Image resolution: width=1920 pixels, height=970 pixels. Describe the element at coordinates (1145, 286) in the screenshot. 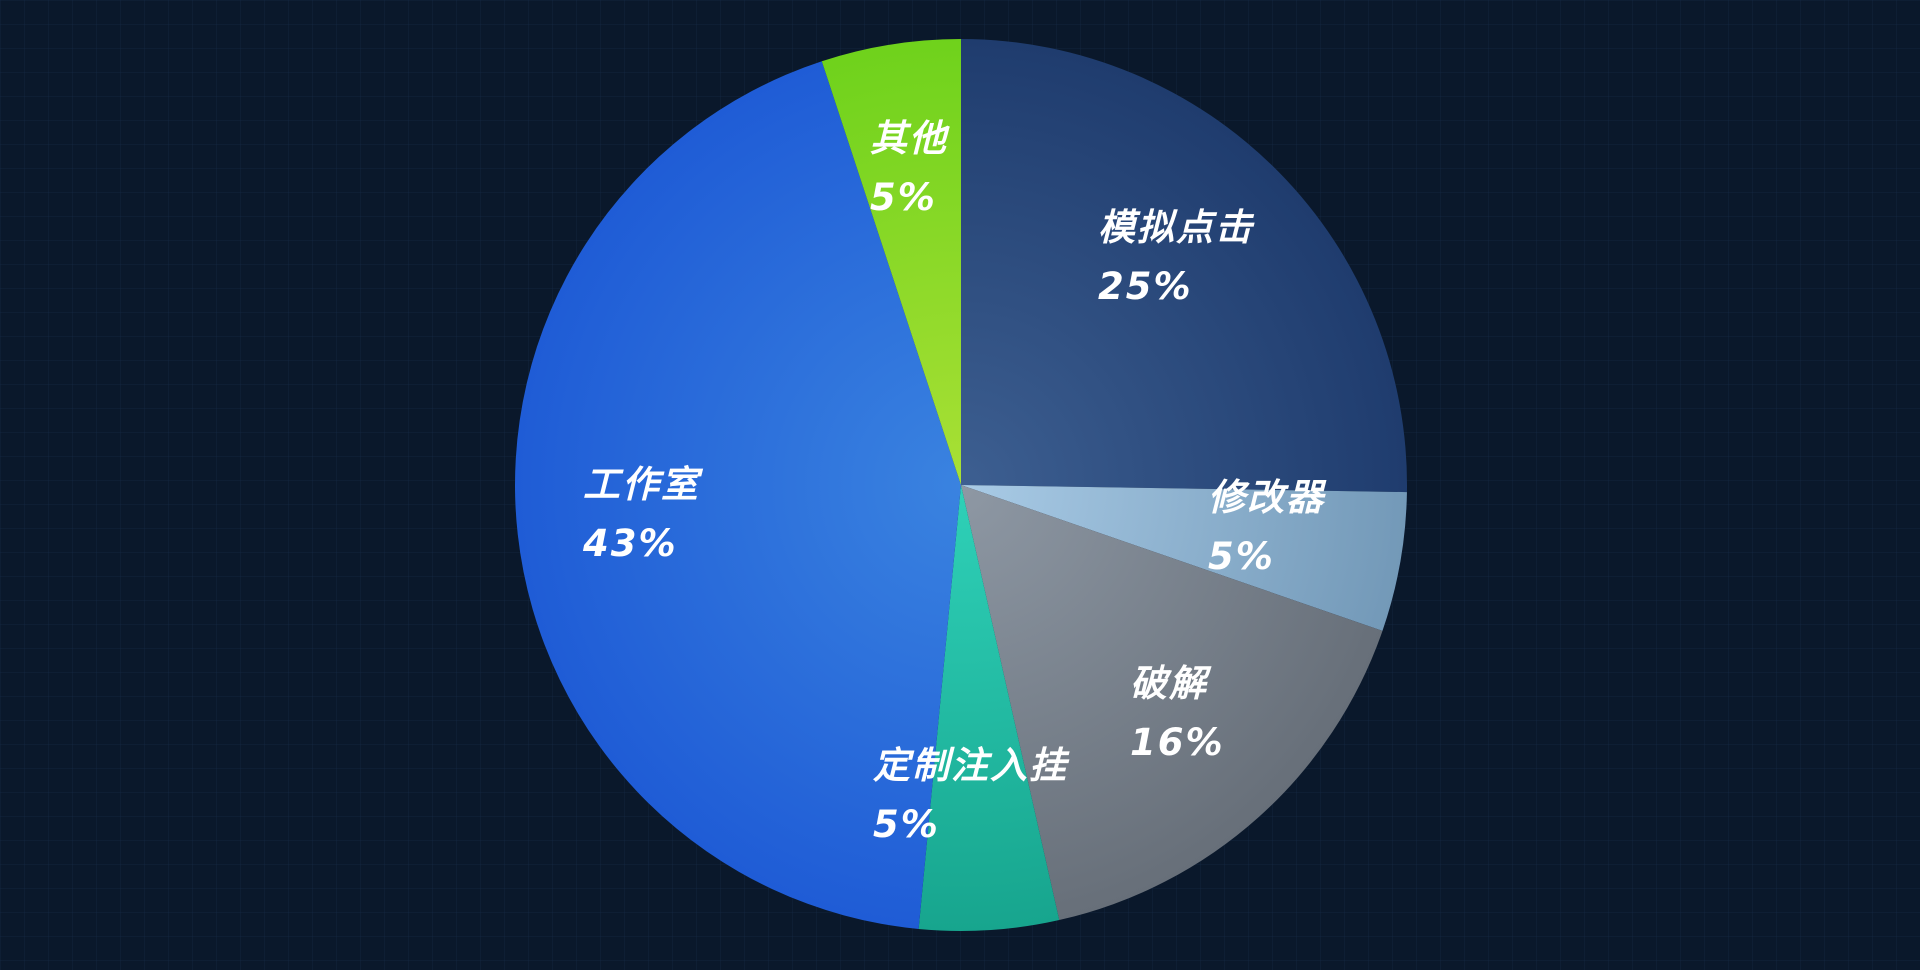

I see `slice-label-percent: 25%` at that location.